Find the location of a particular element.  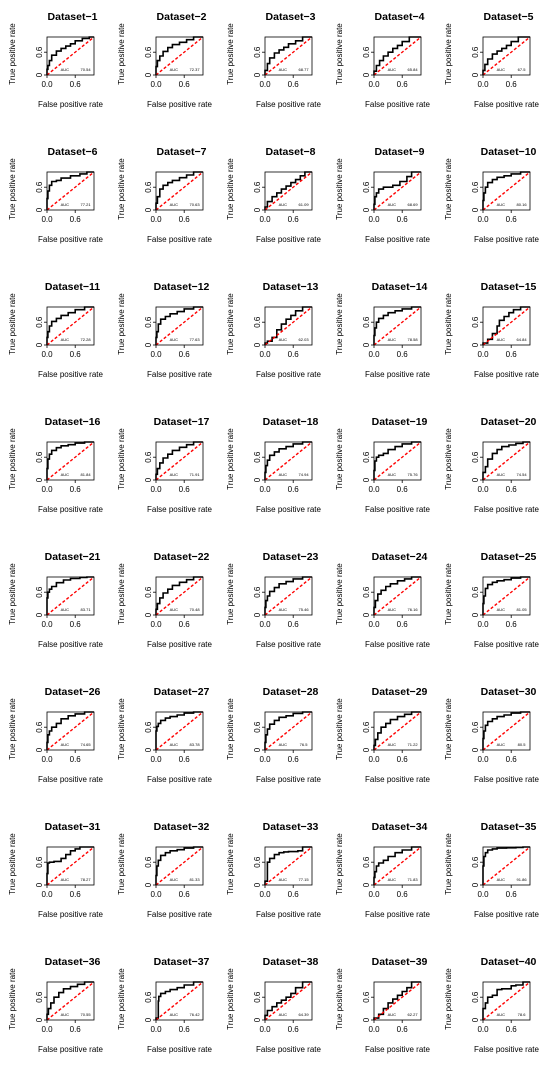

auc-value: 62.27 is located at coordinates (413, 1014).